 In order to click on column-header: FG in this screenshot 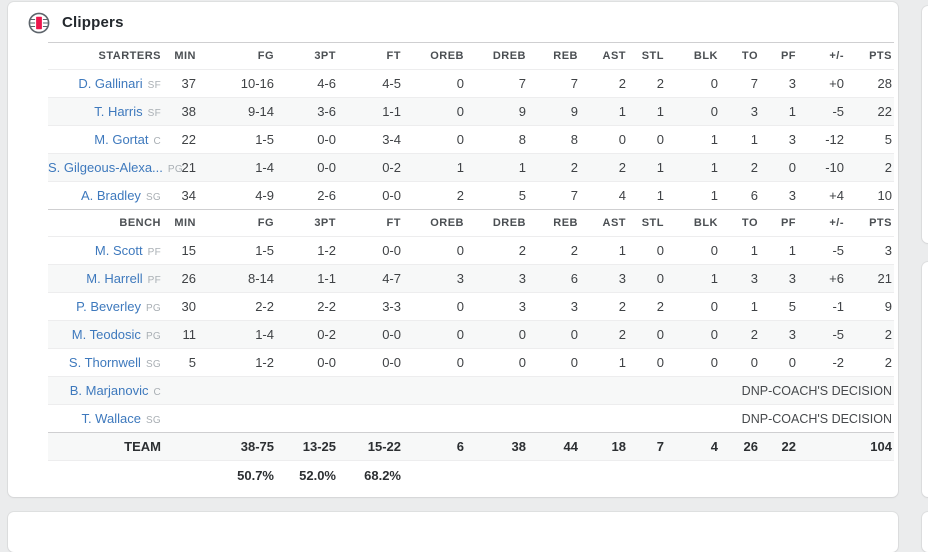, I will do `click(237, 223)`.